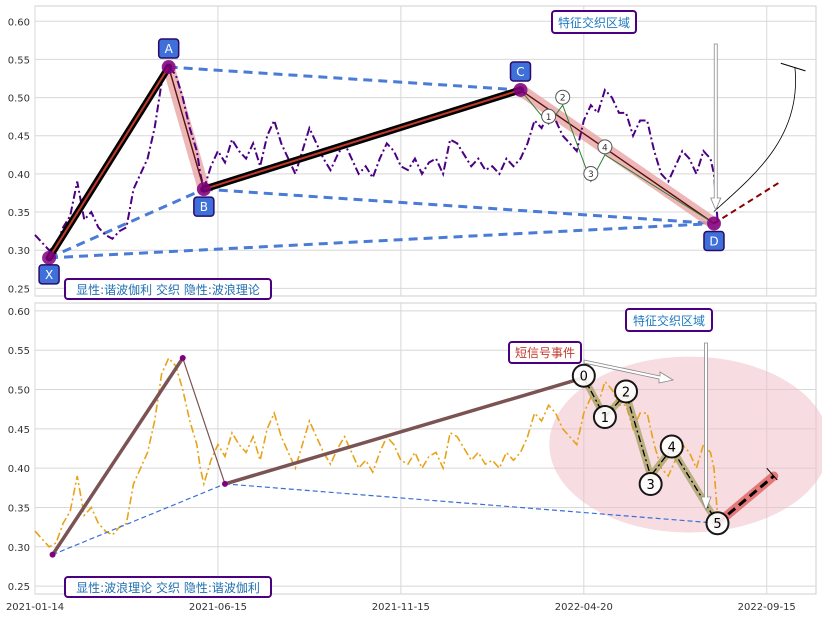 This screenshot has height=617, width=822. I want to click on forecast-cap, so click(772, 474).